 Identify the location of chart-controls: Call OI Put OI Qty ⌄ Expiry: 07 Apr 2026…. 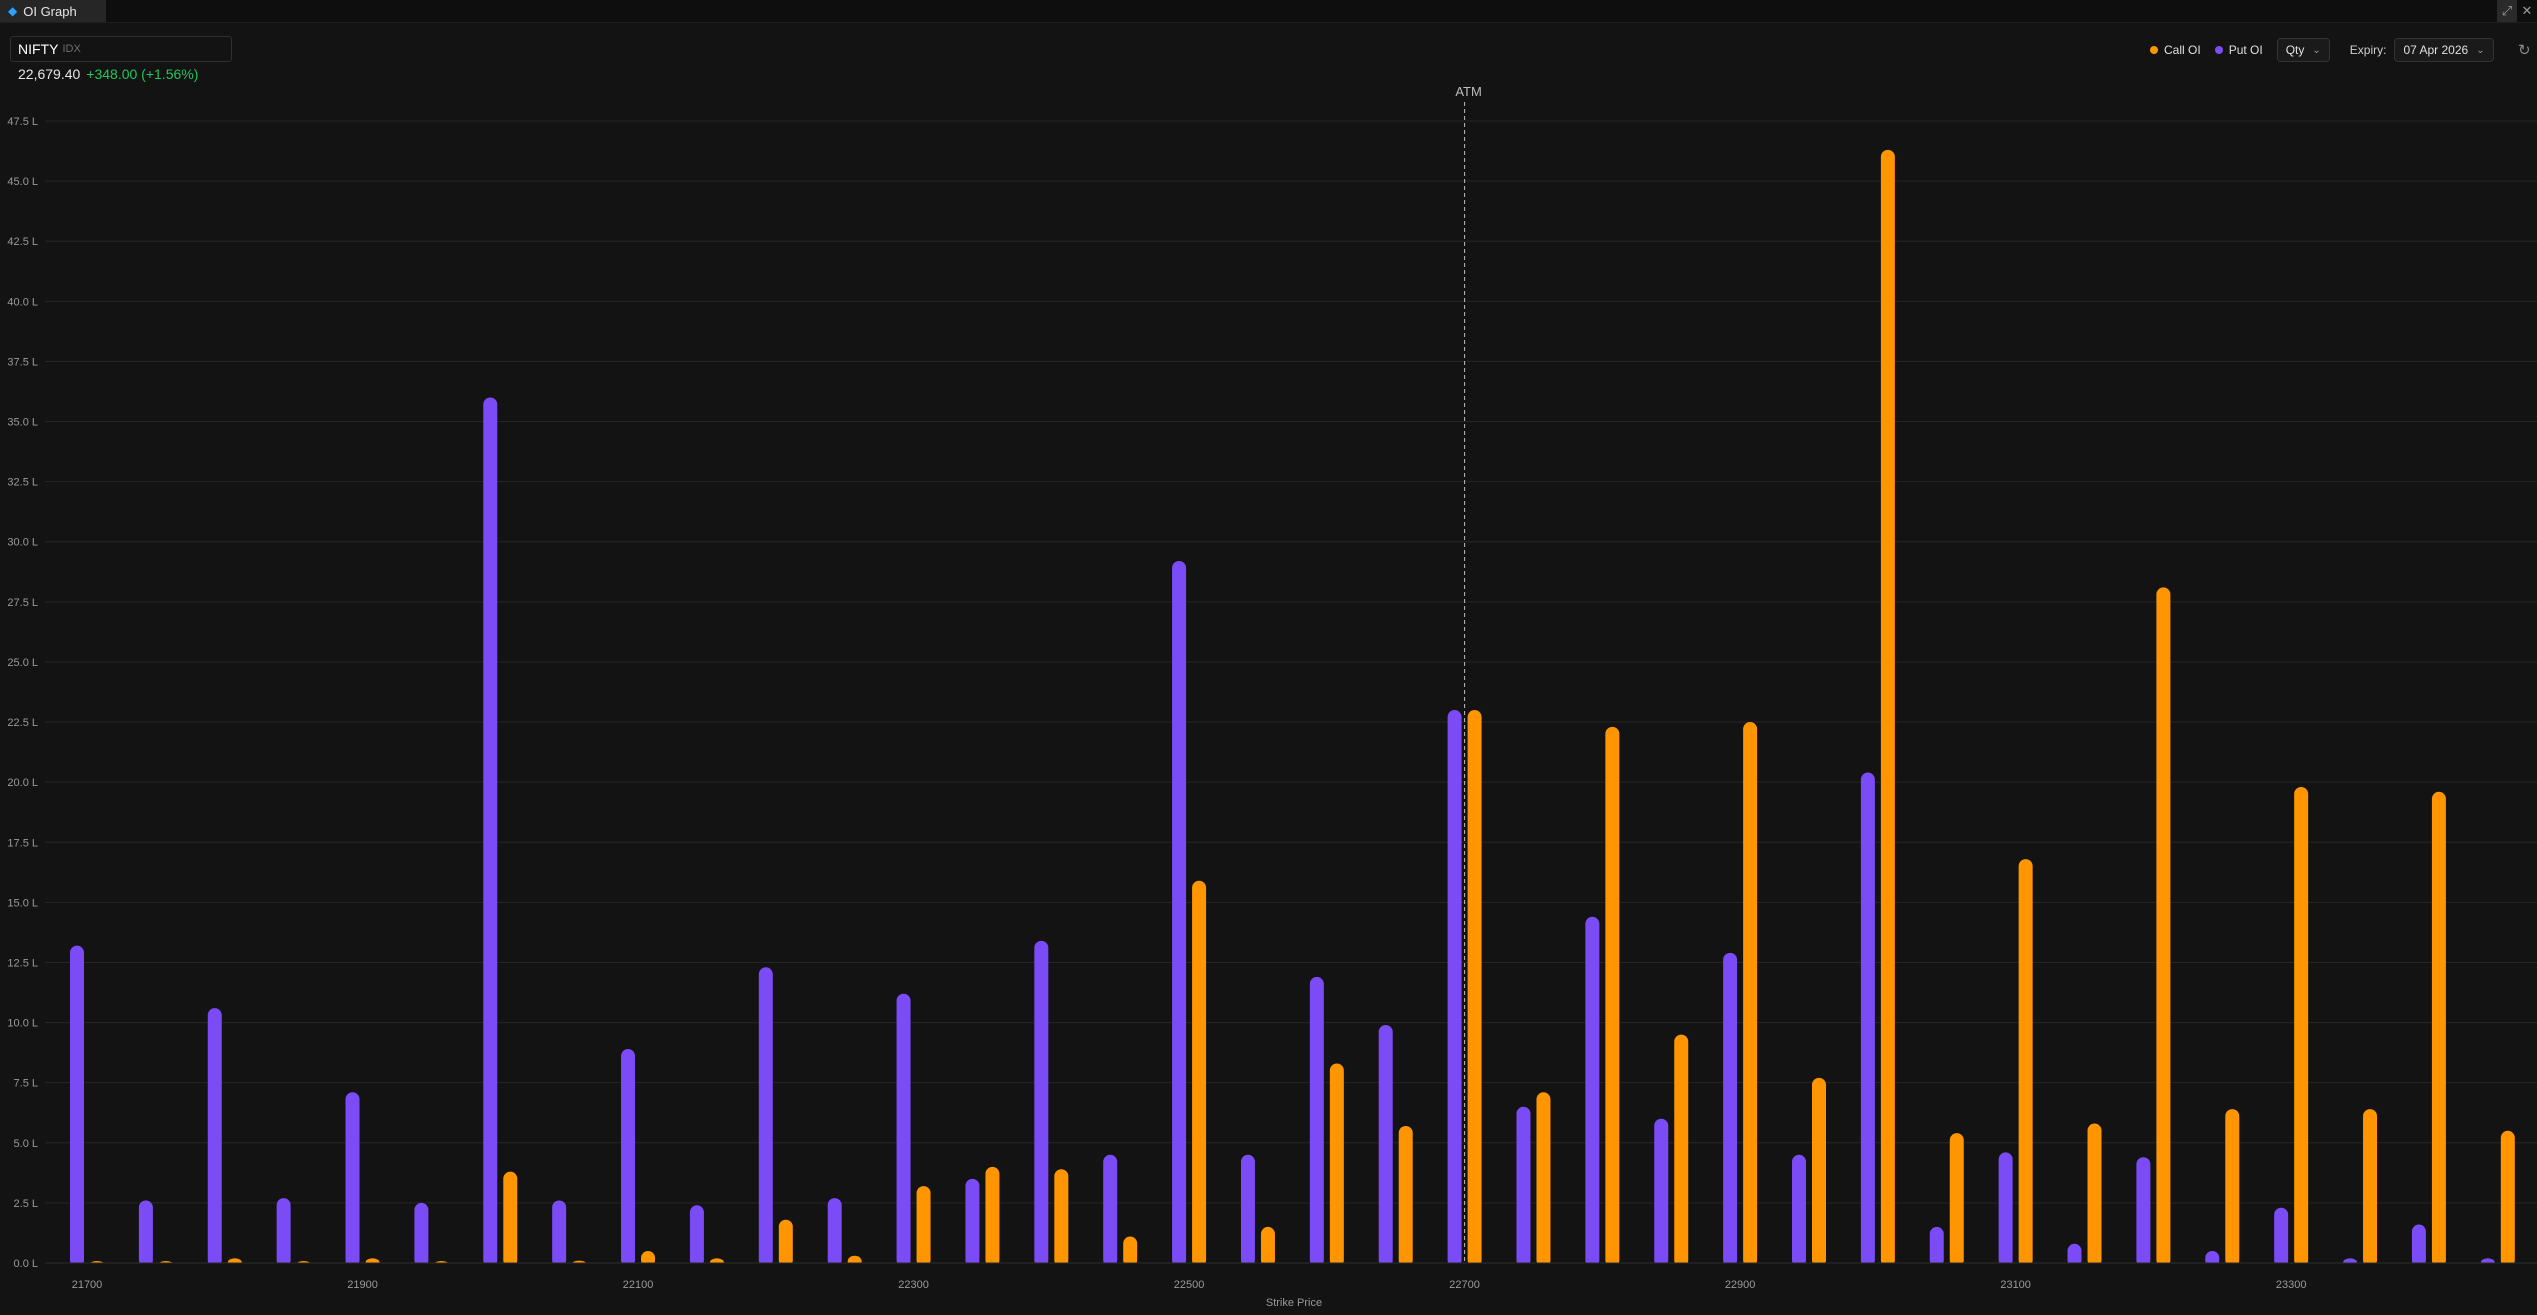
(2322, 50).